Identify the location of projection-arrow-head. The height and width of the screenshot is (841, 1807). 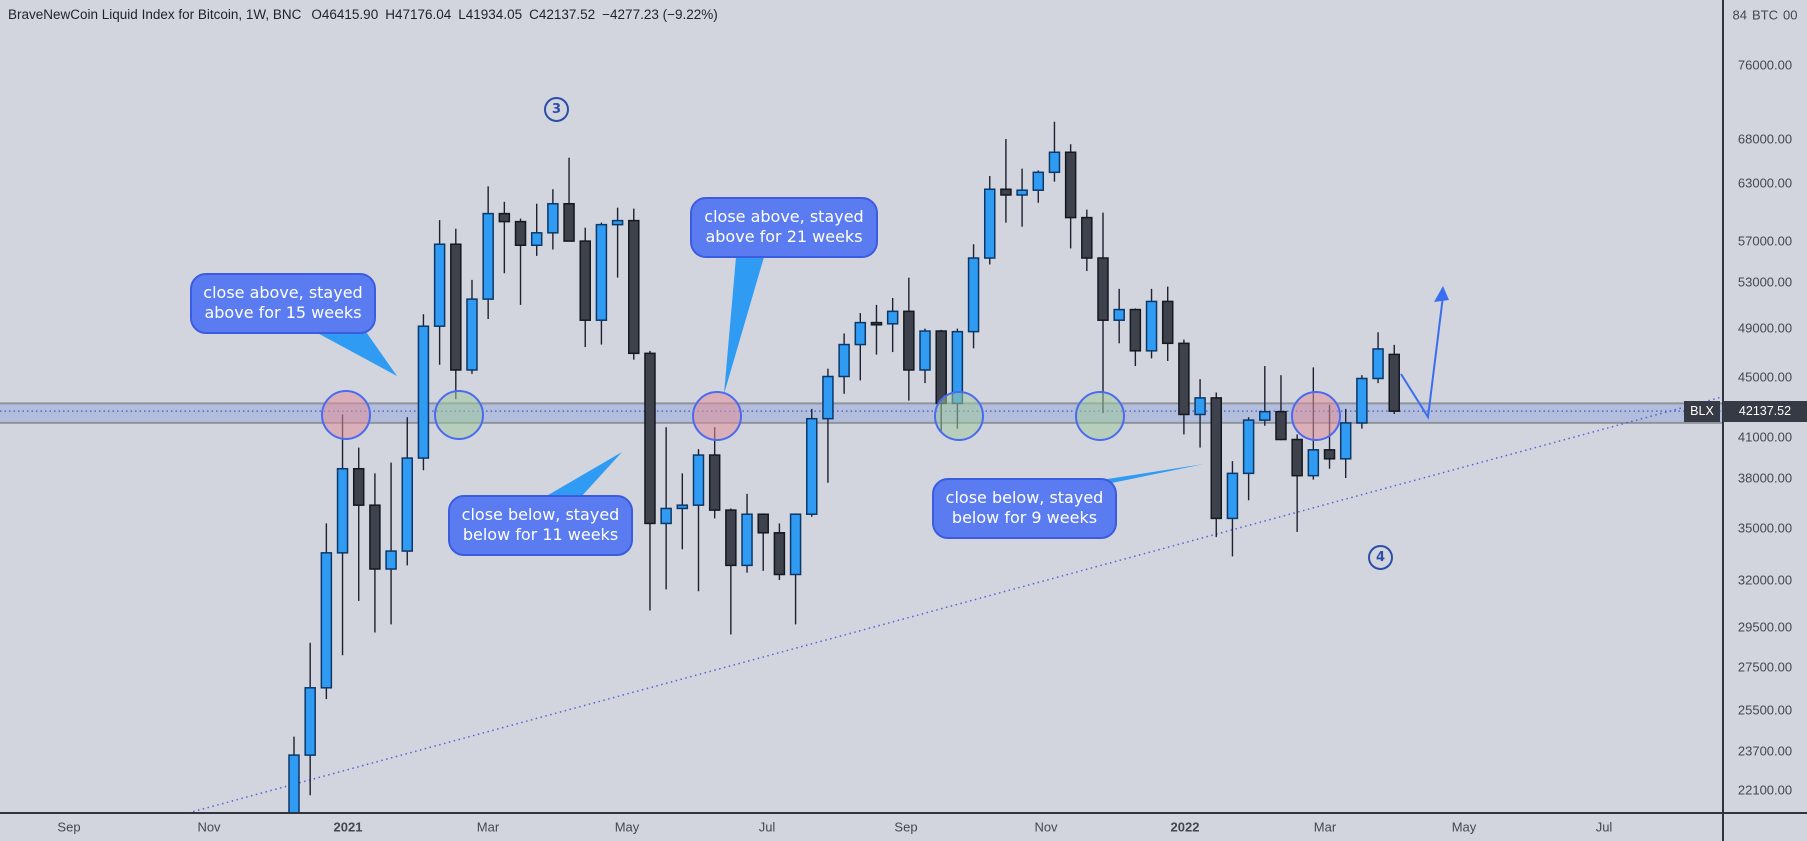
(1441, 294).